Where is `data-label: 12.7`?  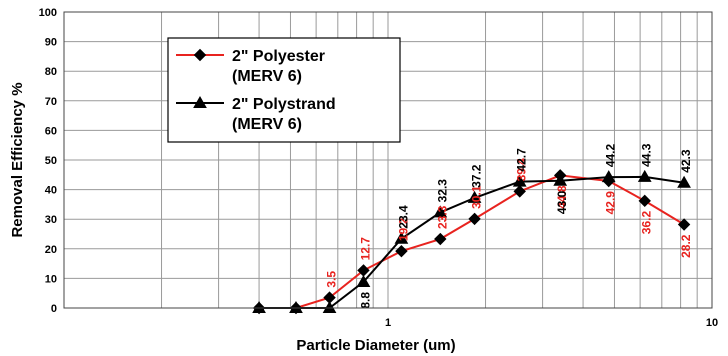
data-label: 12.7 is located at coordinates (365, 249).